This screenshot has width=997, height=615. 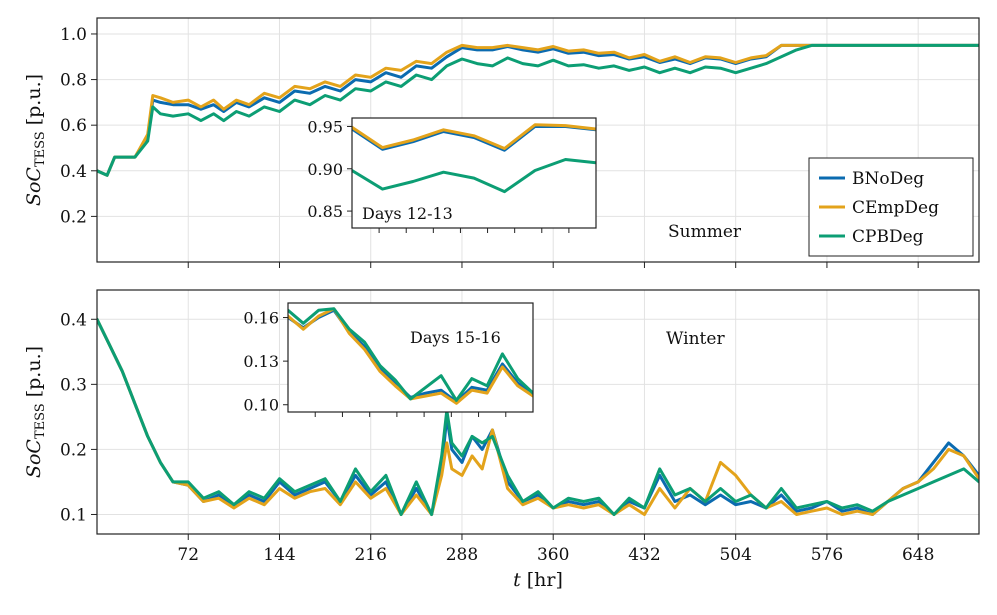 What do you see at coordinates (735, 555) in the screenshot?
I see `winter-xtick-label-504: 504` at bounding box center [735, 555].